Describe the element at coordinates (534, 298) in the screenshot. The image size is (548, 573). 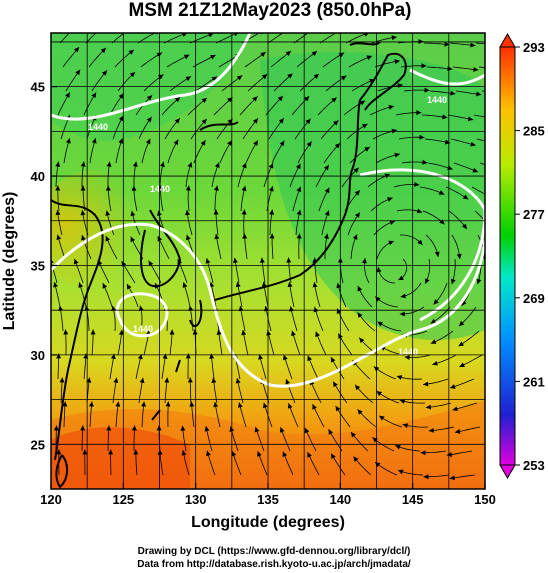
I see `colorbar-tick-label: 269` at that location.